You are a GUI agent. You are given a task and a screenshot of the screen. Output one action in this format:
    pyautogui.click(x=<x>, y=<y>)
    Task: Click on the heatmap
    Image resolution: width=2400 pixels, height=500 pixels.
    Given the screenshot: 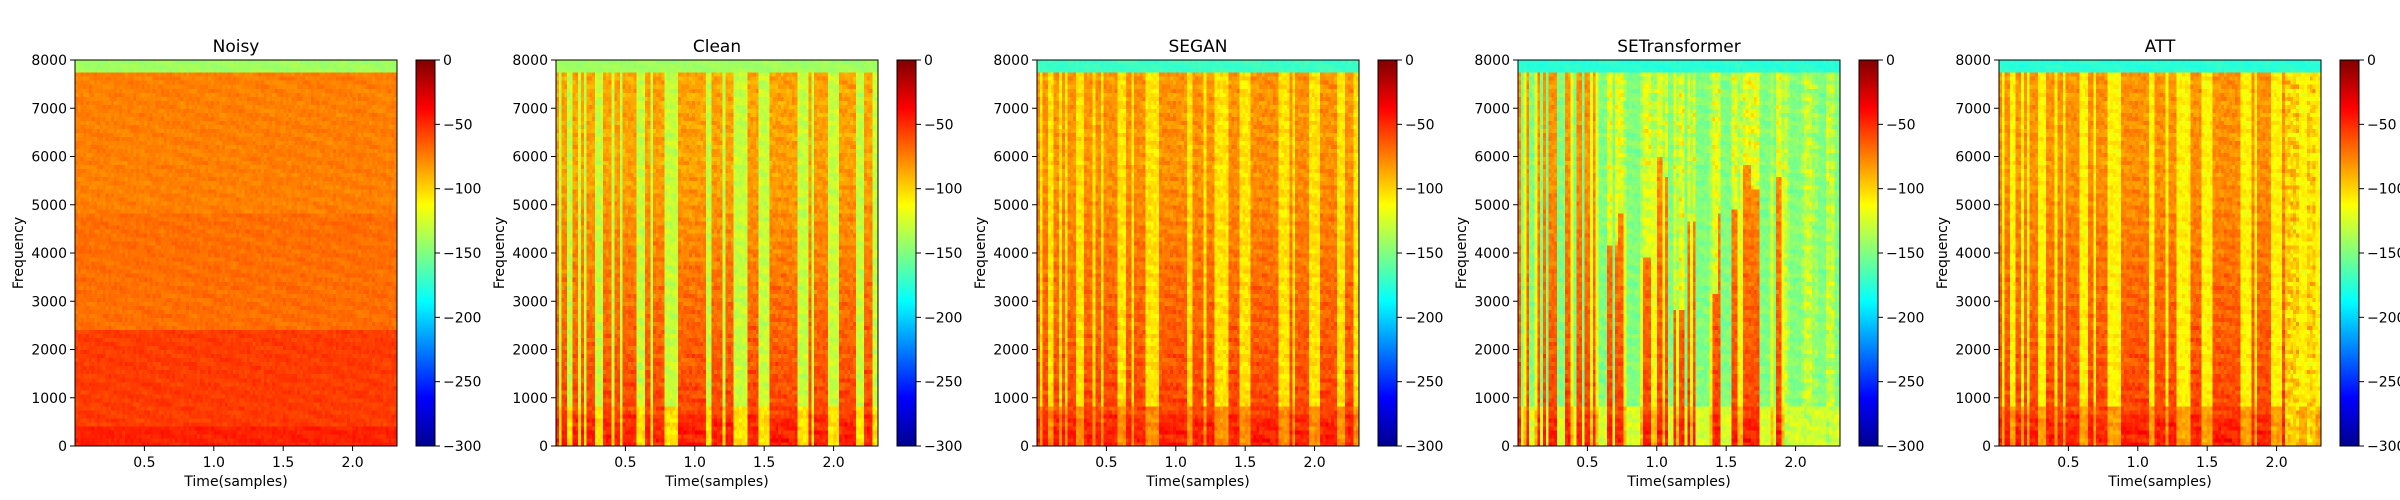 What is the action you would take?
    pyautogui.click(x=236, y=253)
    